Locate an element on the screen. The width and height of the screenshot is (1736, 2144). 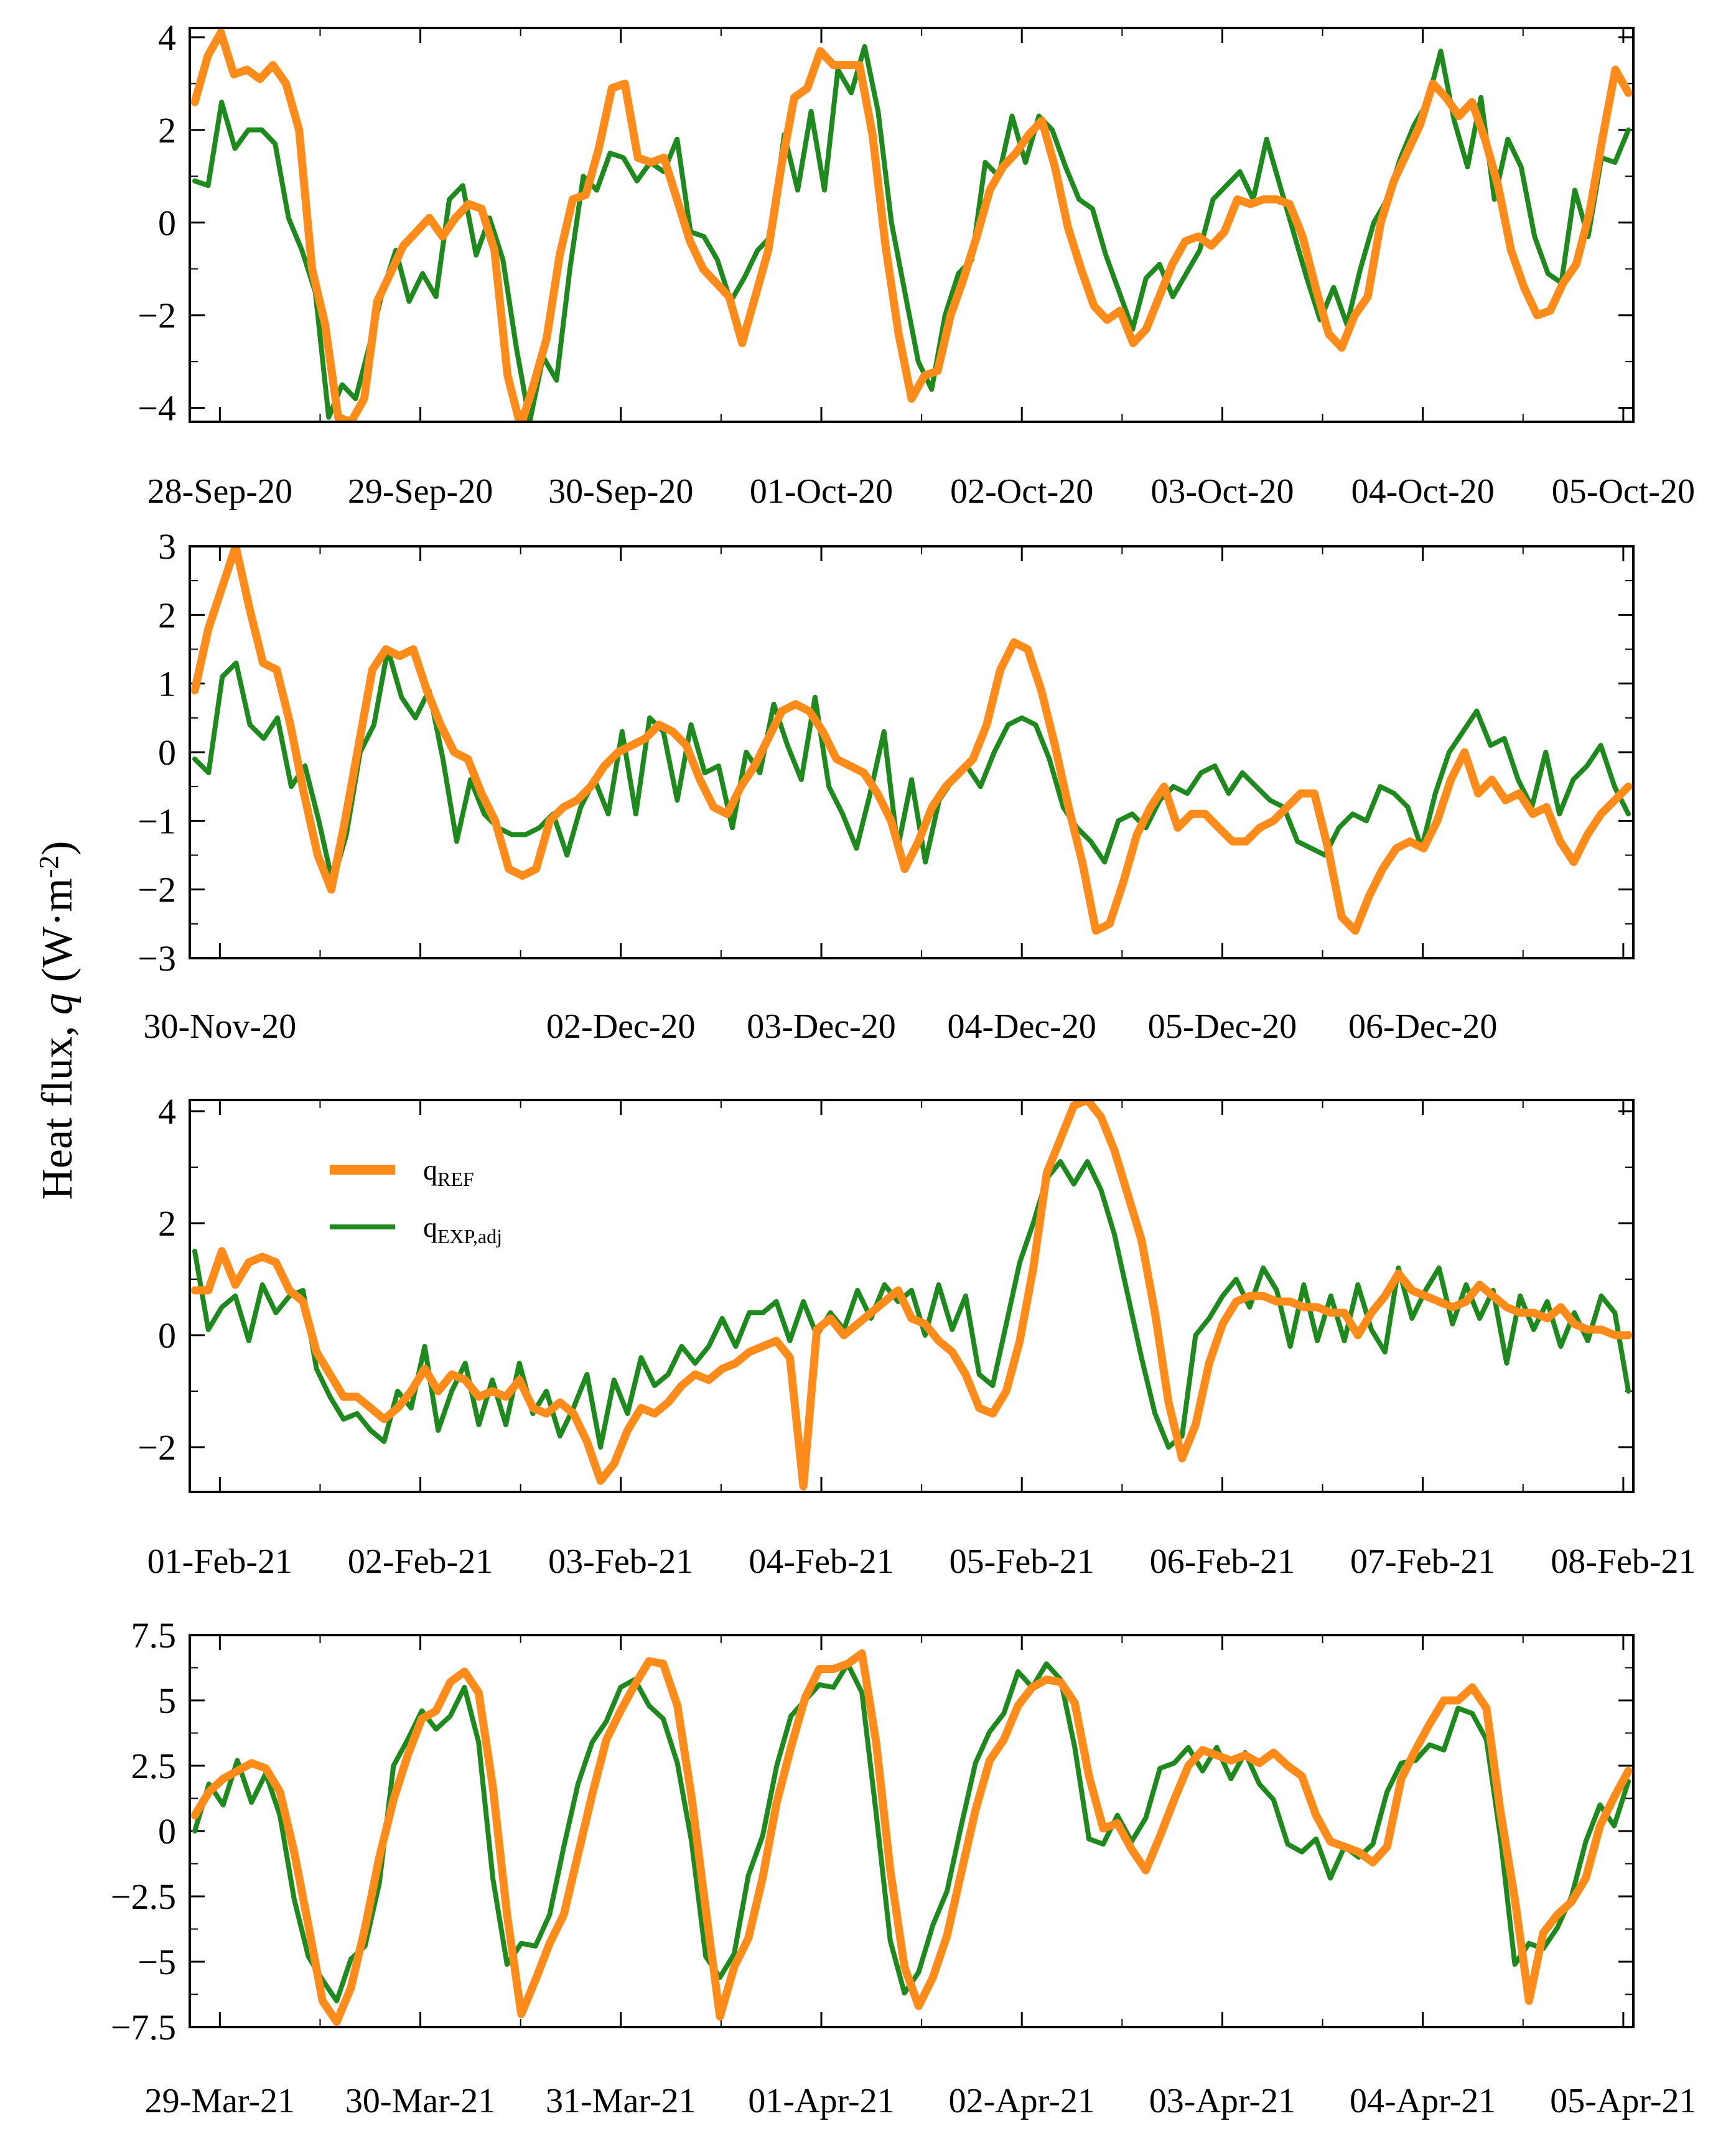
y-tick-label: 1 is located at coordinates (167, 684).